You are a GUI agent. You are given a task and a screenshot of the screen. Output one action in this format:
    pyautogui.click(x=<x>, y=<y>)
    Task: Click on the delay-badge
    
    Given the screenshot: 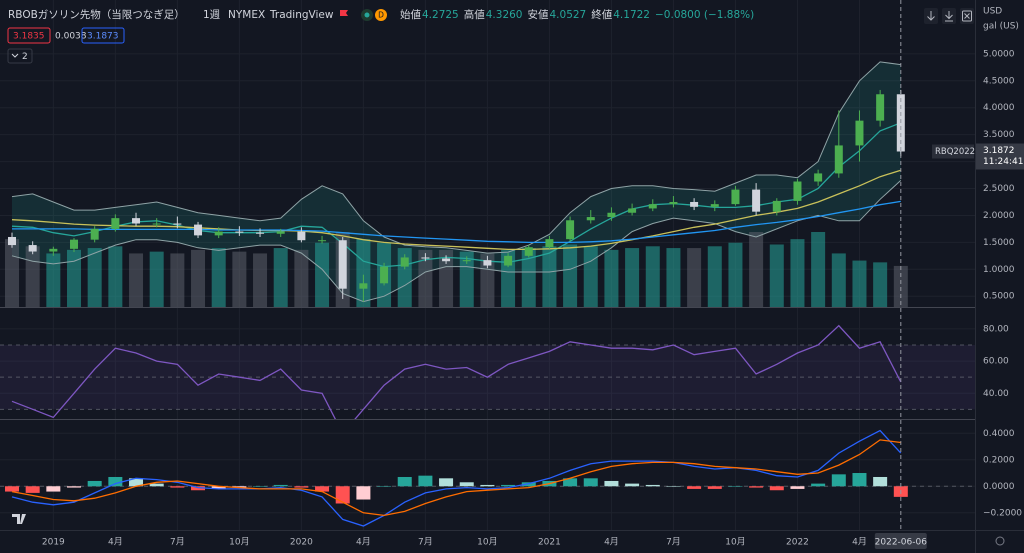 What is the action you would take?
    pyautogui.click(x=381, y=15)
    